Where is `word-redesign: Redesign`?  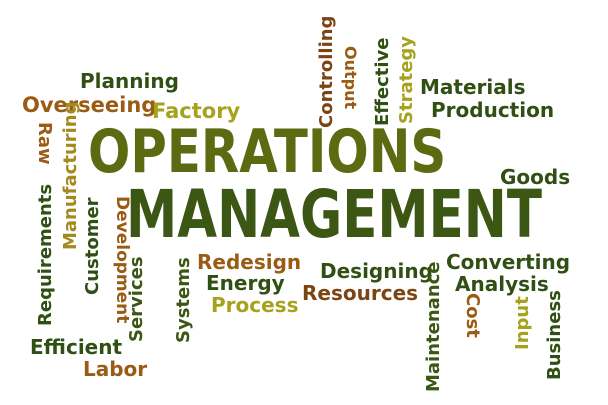
word-redesign: Redesign is located at coordinates (249, 262).